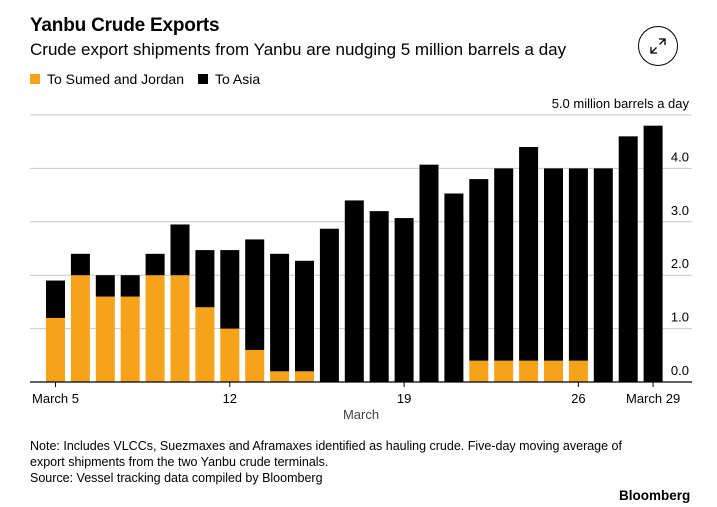 The height and width of the screenshot is (507, 717). Describe the element at coordinates (680, 156) in the screenshot. I see `y-tick-label-4: 4.0` at that location.